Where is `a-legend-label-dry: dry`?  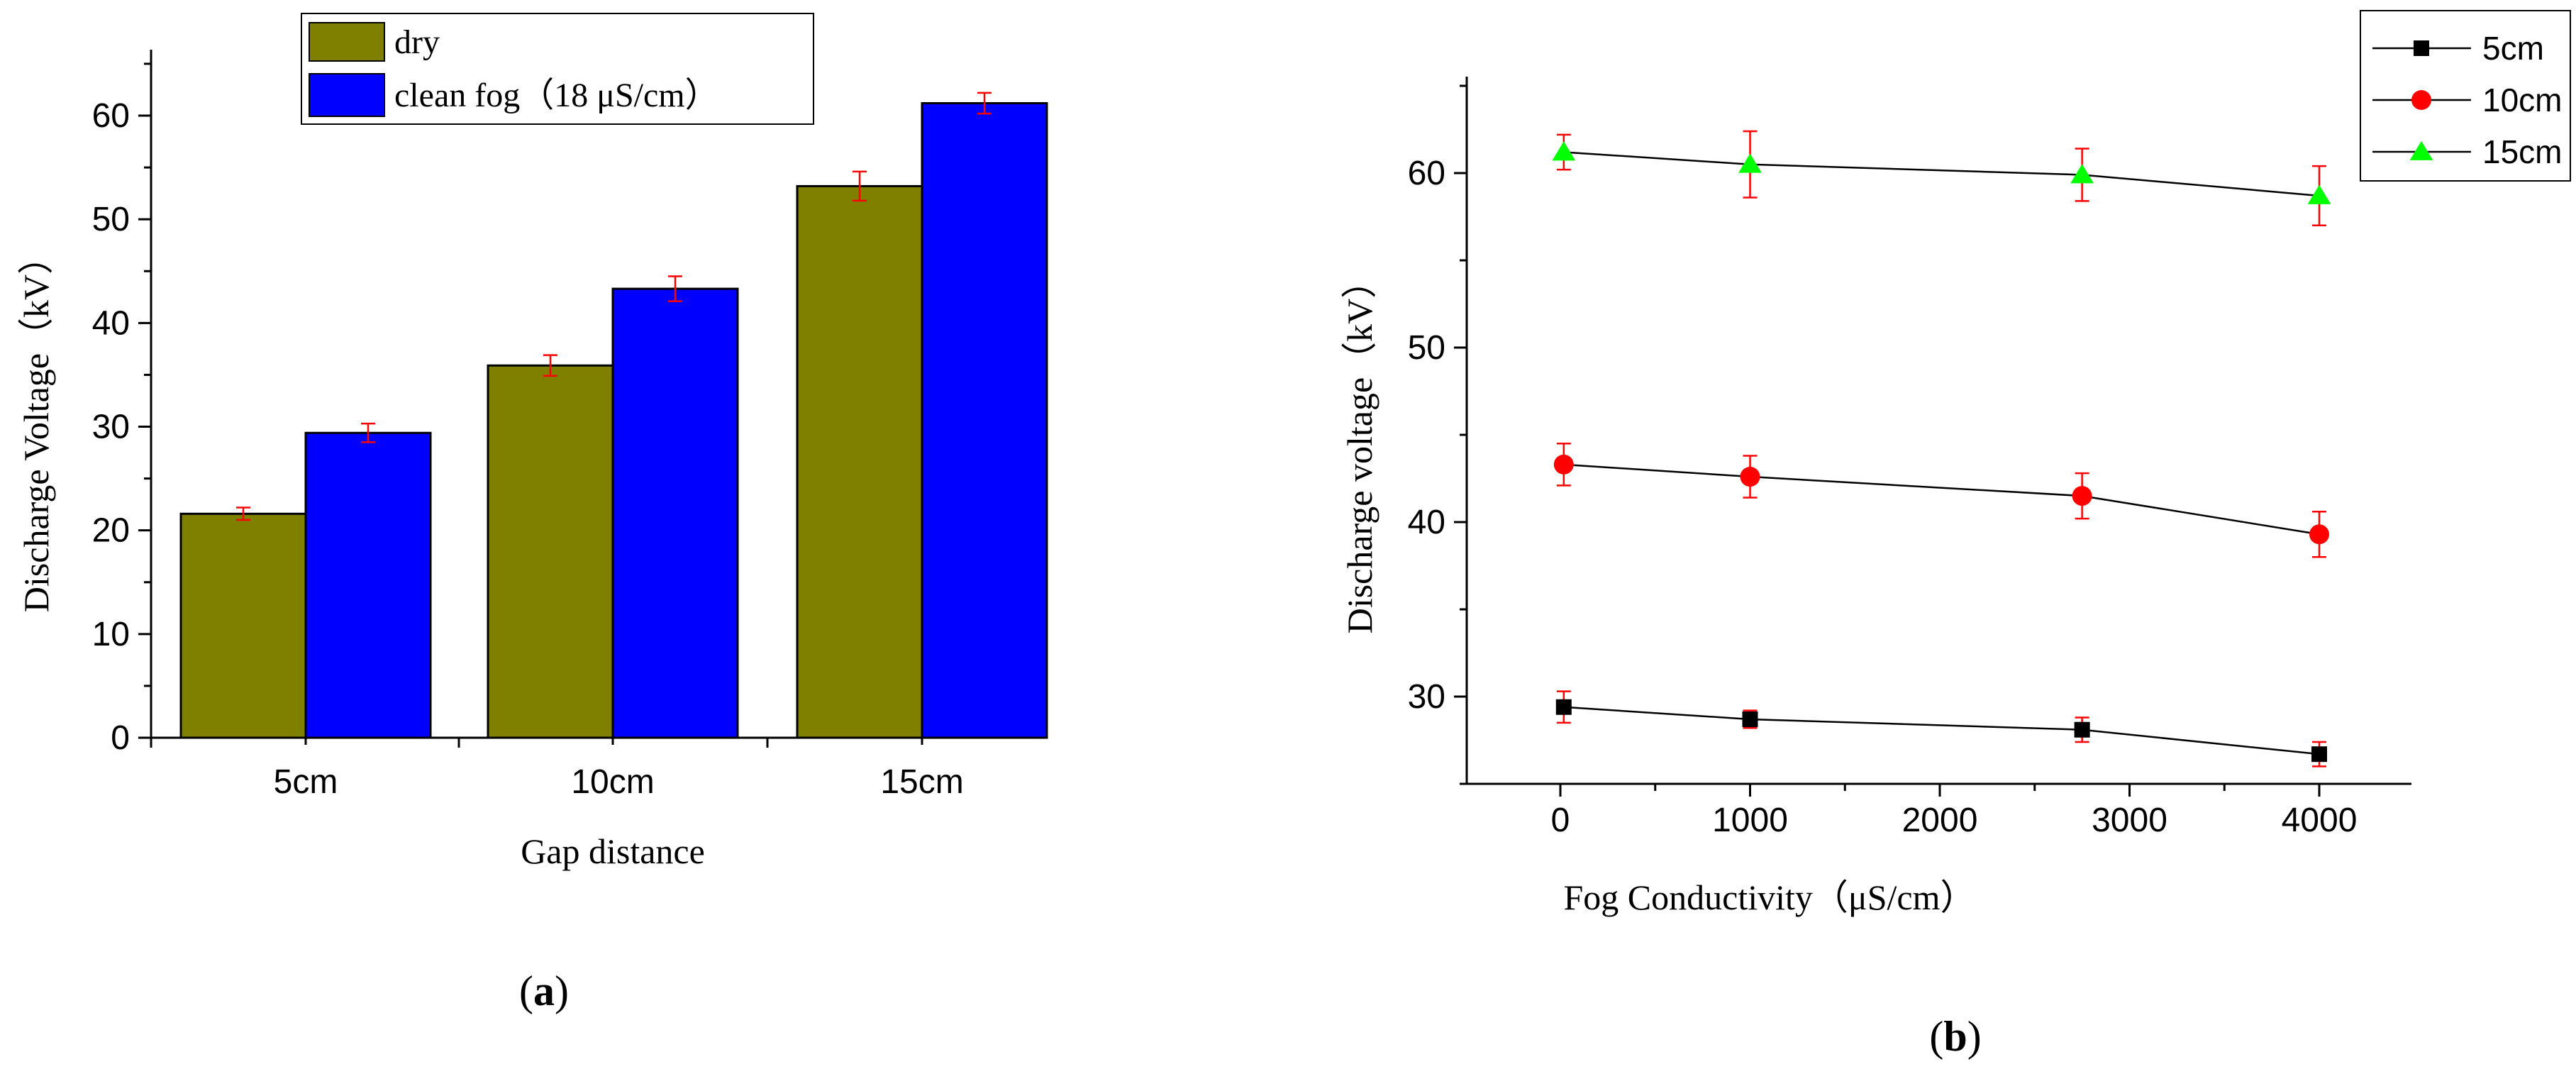 a-legend-label-dry: dry is located at coordinates (417, 42).